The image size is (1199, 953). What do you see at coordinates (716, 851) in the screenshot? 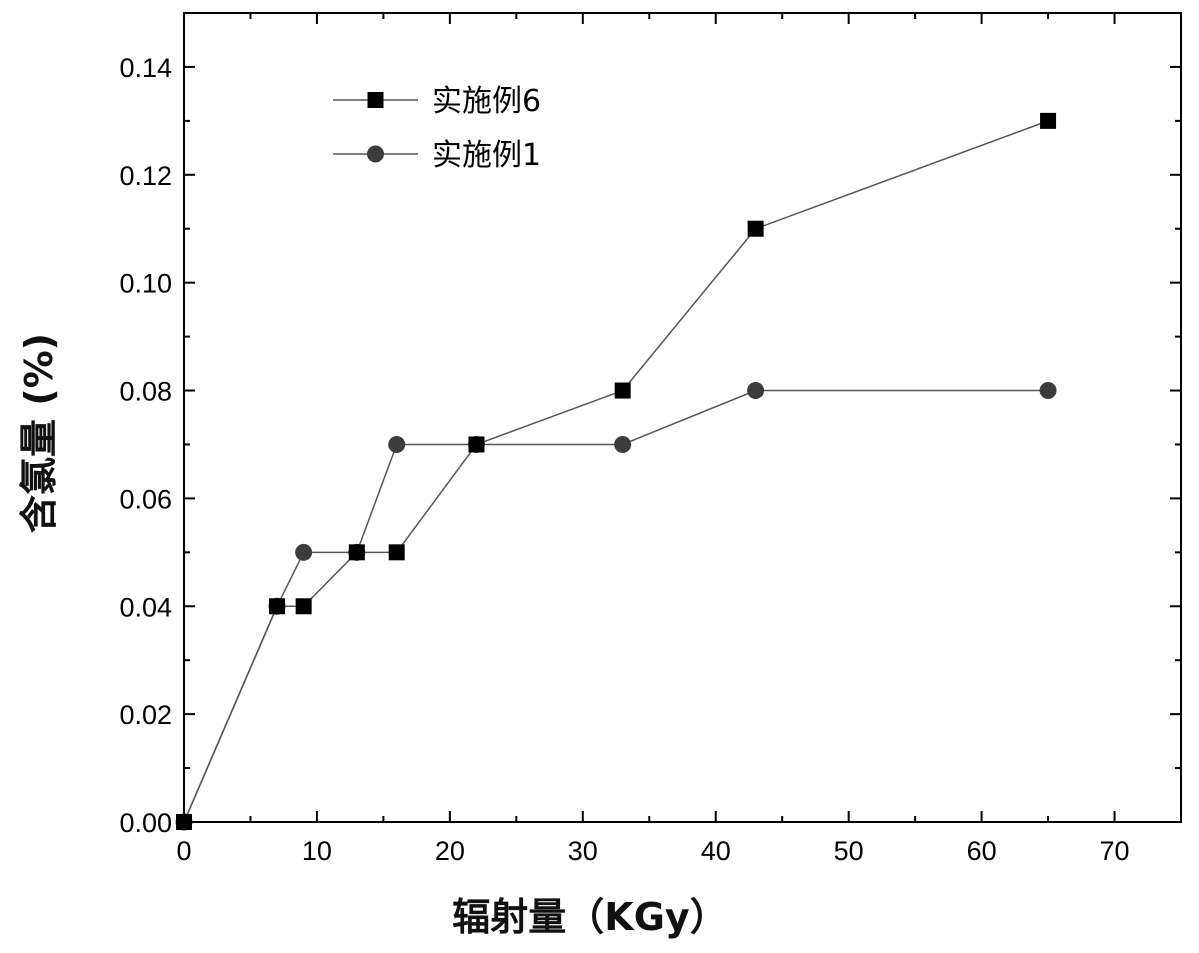
I see `x-tick-label: 40` at bounding box center [716, 851].